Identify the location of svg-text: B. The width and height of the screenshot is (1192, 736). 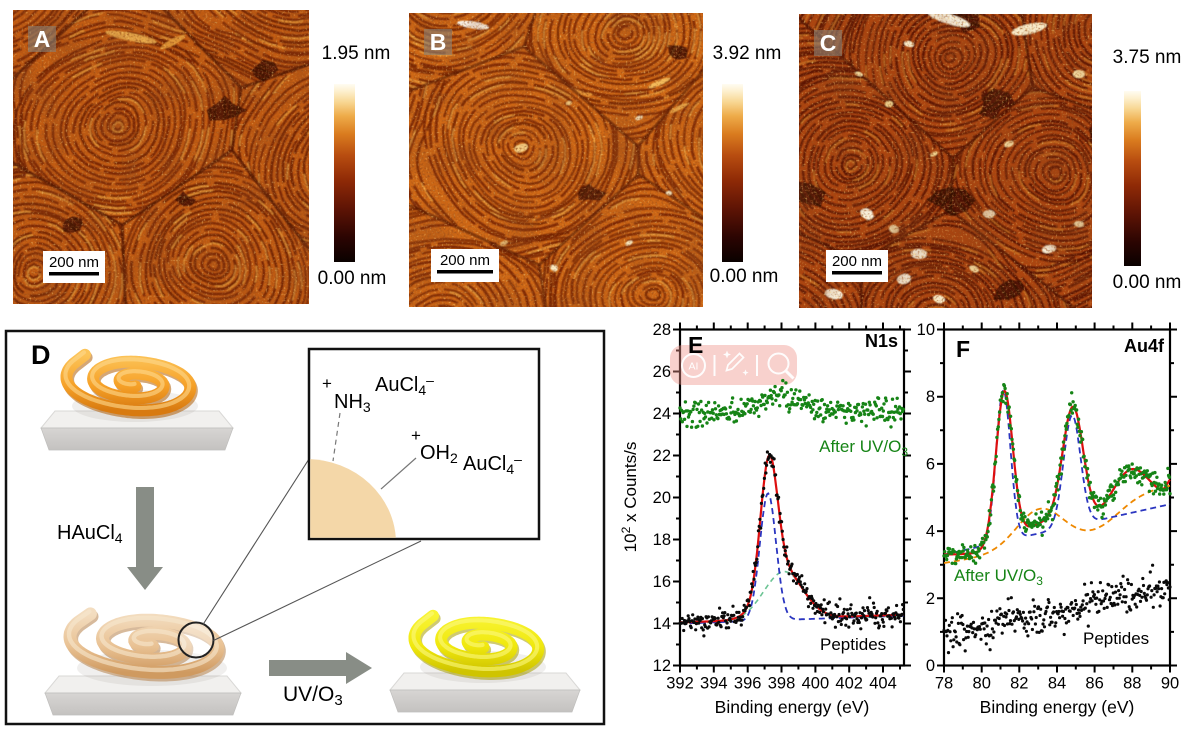
(438, 42).